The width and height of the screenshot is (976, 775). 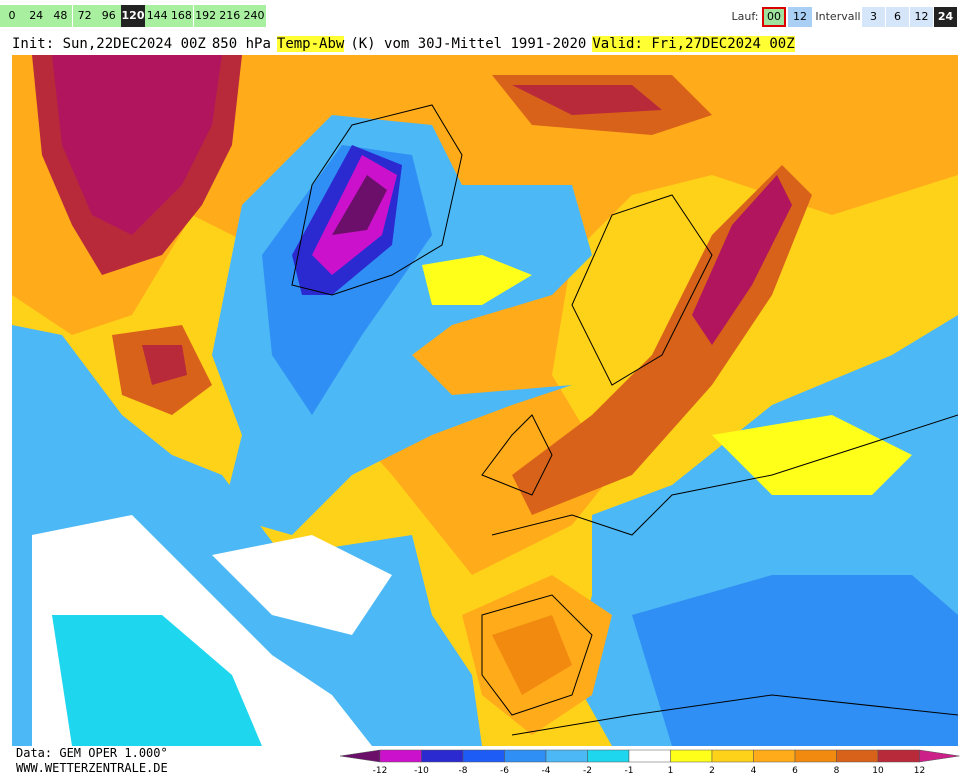 What do you see at coordinates (945, 17) in the screenshot?
I see `interval-button: 24` at bounding box center [945, 17].